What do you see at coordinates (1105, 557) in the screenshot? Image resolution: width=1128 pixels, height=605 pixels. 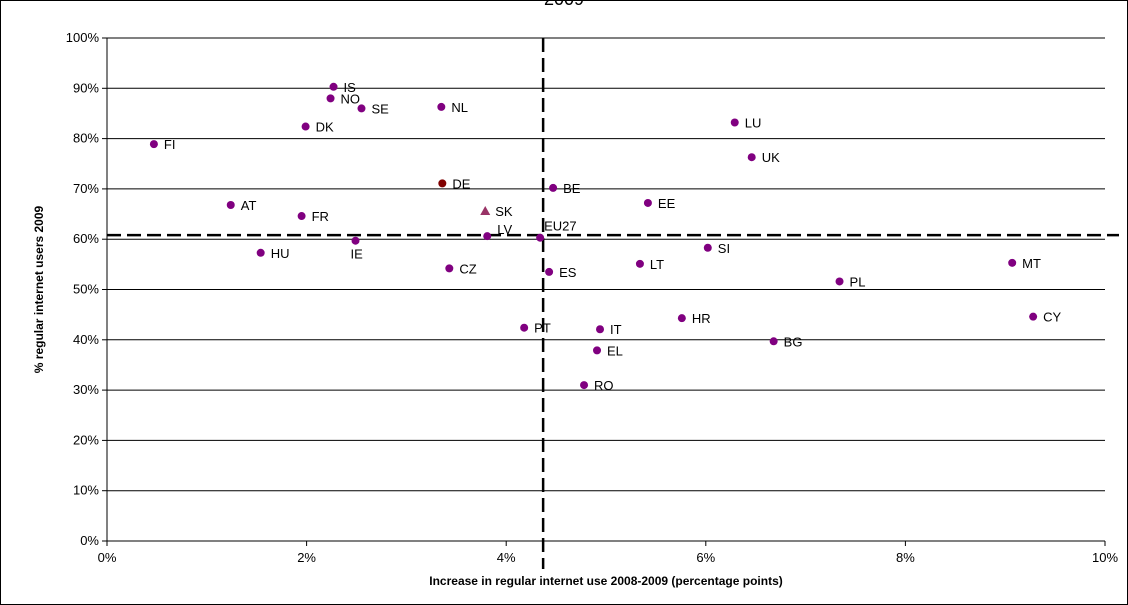 I see `x-tick-label: 10%` at bounding box center [1105, 557].